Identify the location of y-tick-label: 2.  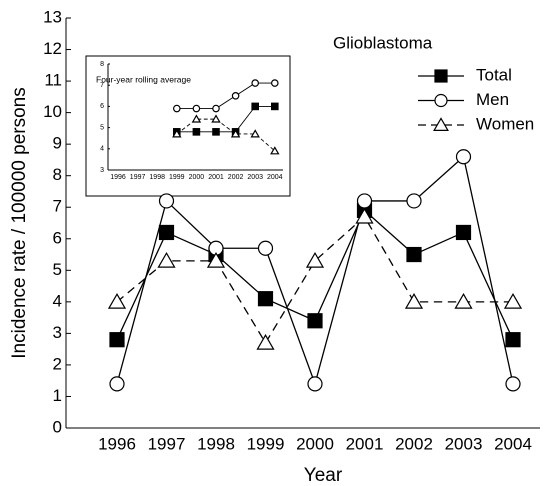
(57, 363).